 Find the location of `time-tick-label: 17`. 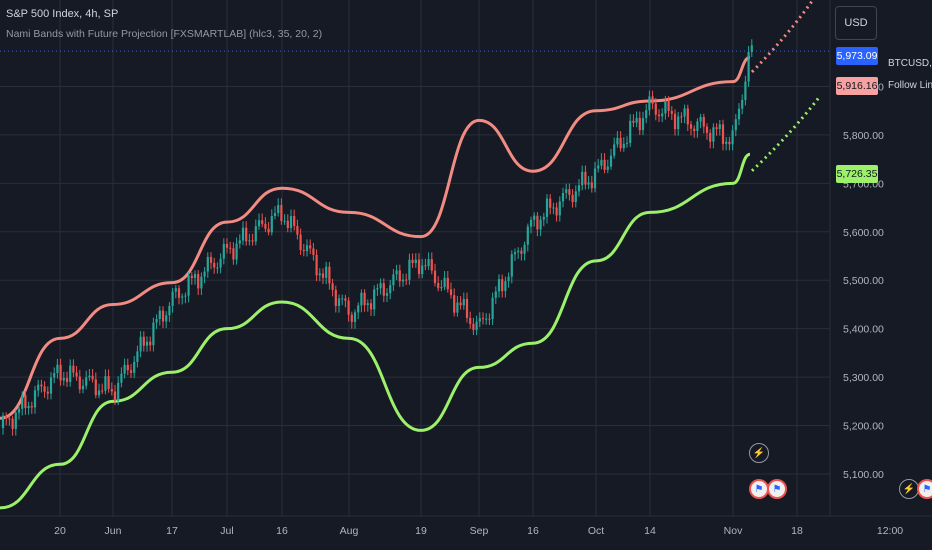

time-tick-label: 17 is located at coordinates (172, 531).